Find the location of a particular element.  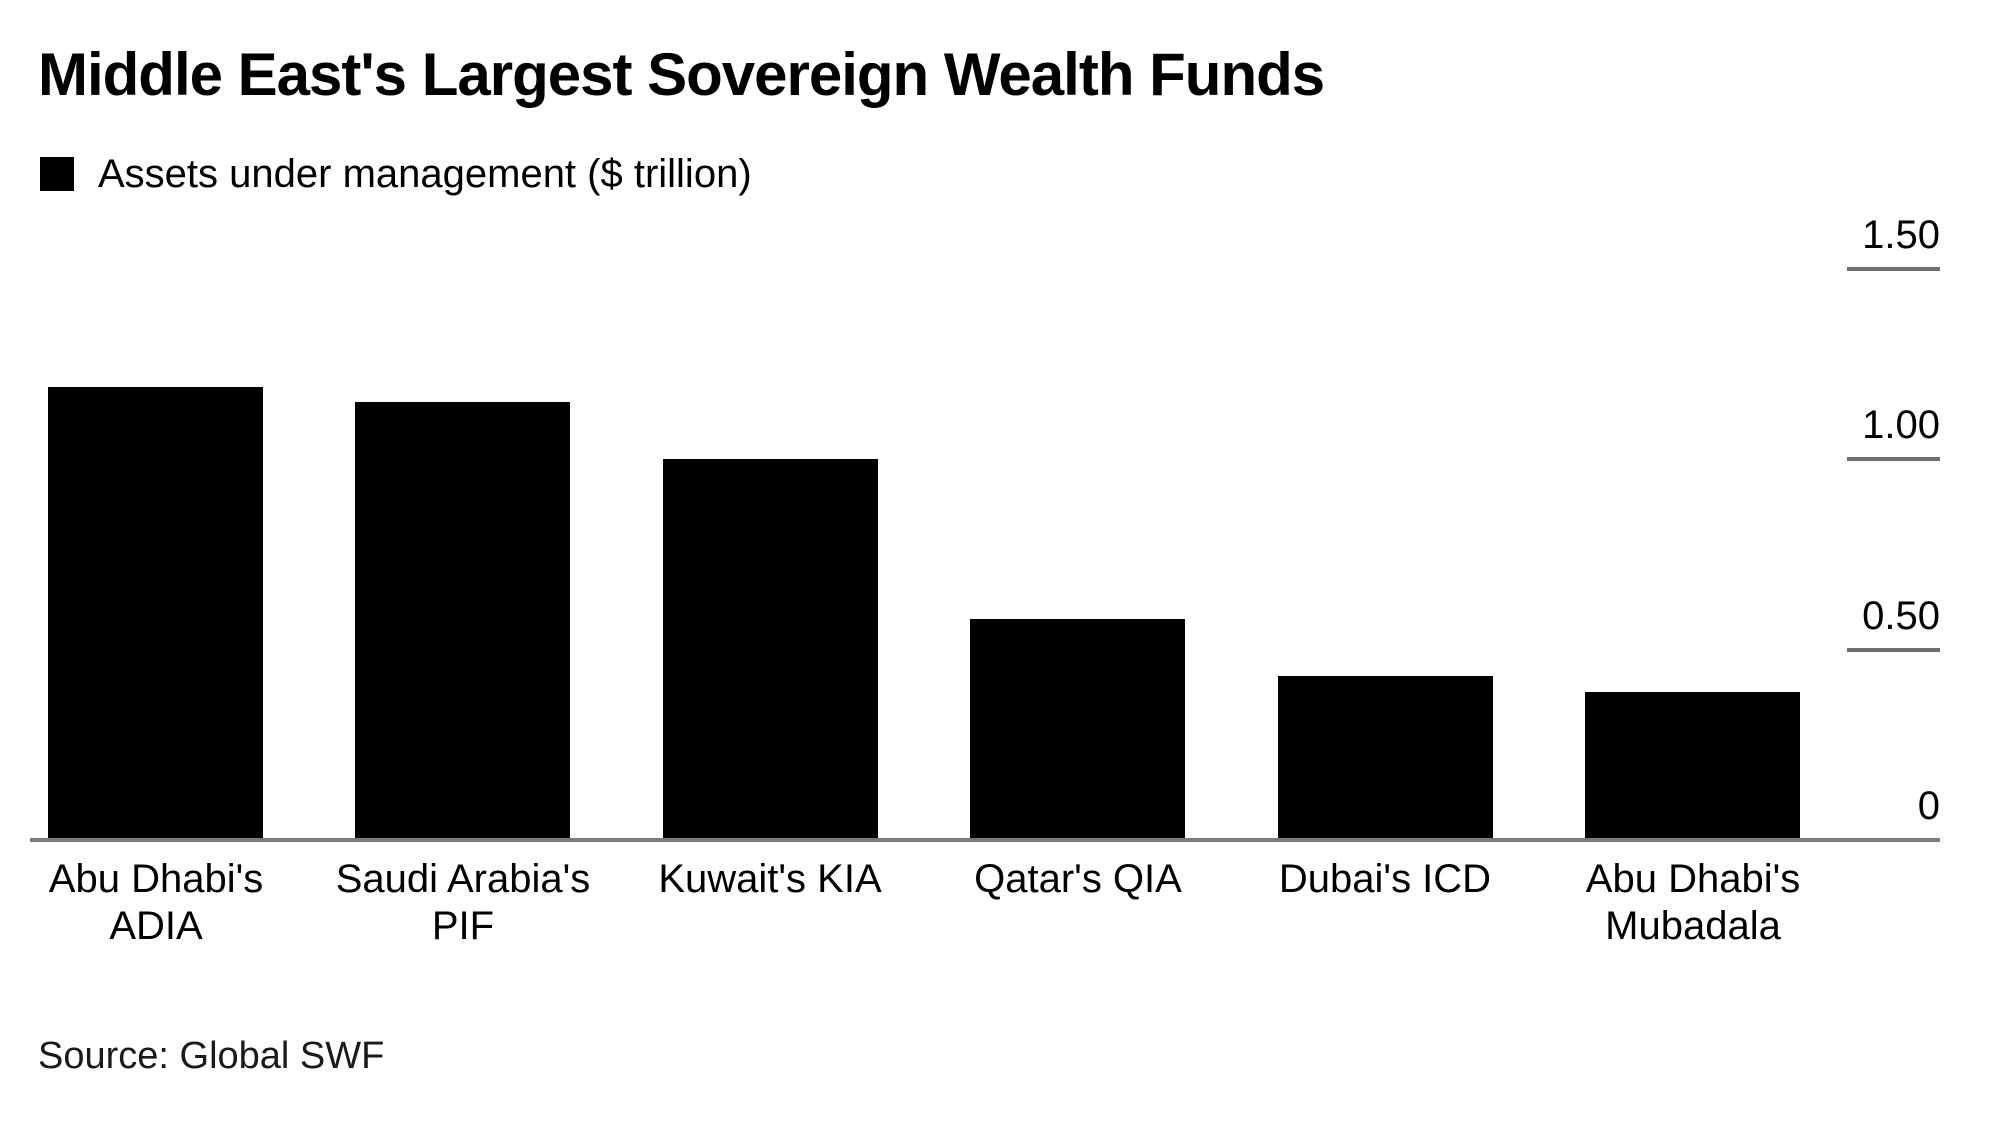

x-category-label-kuwait-s-kia: Kuwait's KIA is located at coordinates (770, 879).